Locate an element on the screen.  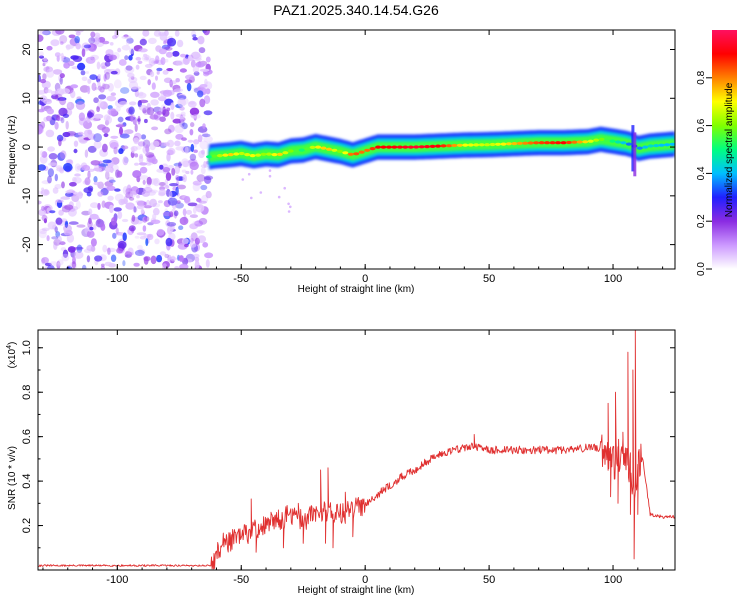
y-tick-label: 10 is located at coordinates (27, 98).